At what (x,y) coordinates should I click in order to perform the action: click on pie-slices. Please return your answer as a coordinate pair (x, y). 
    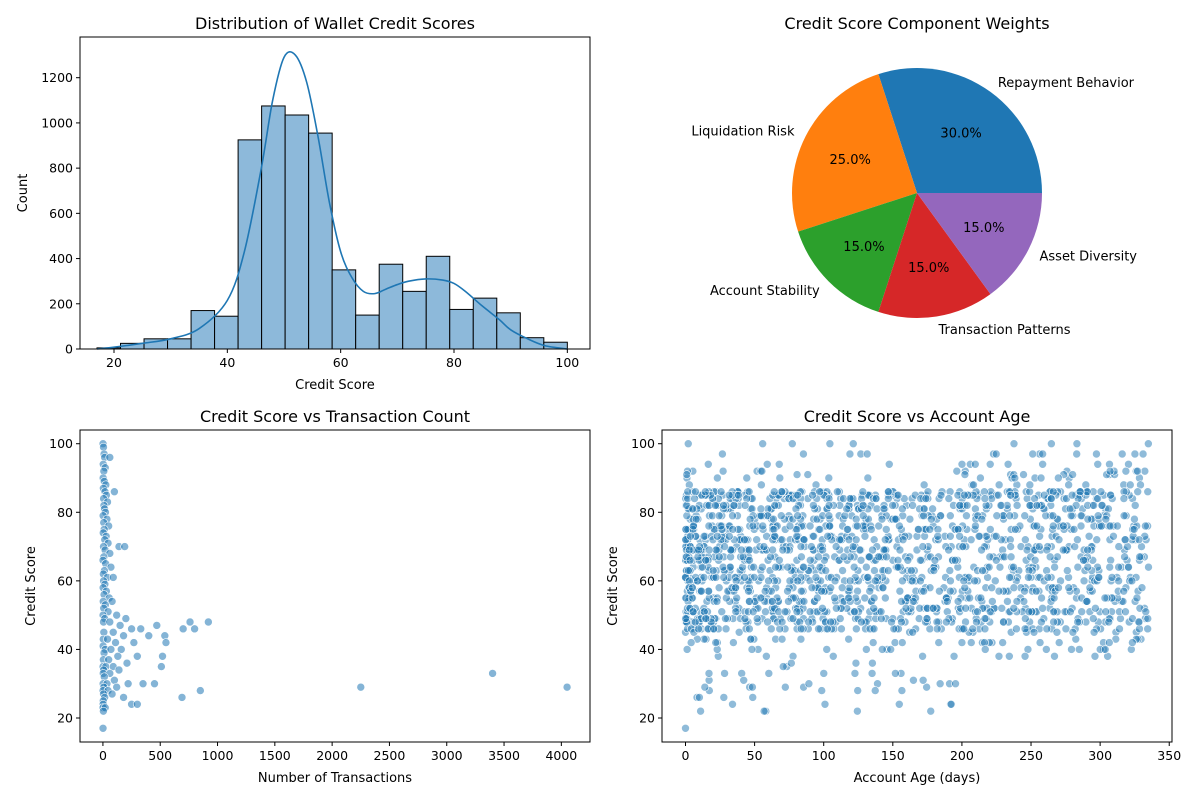
    Looking at the image, I should click on (916, 193).